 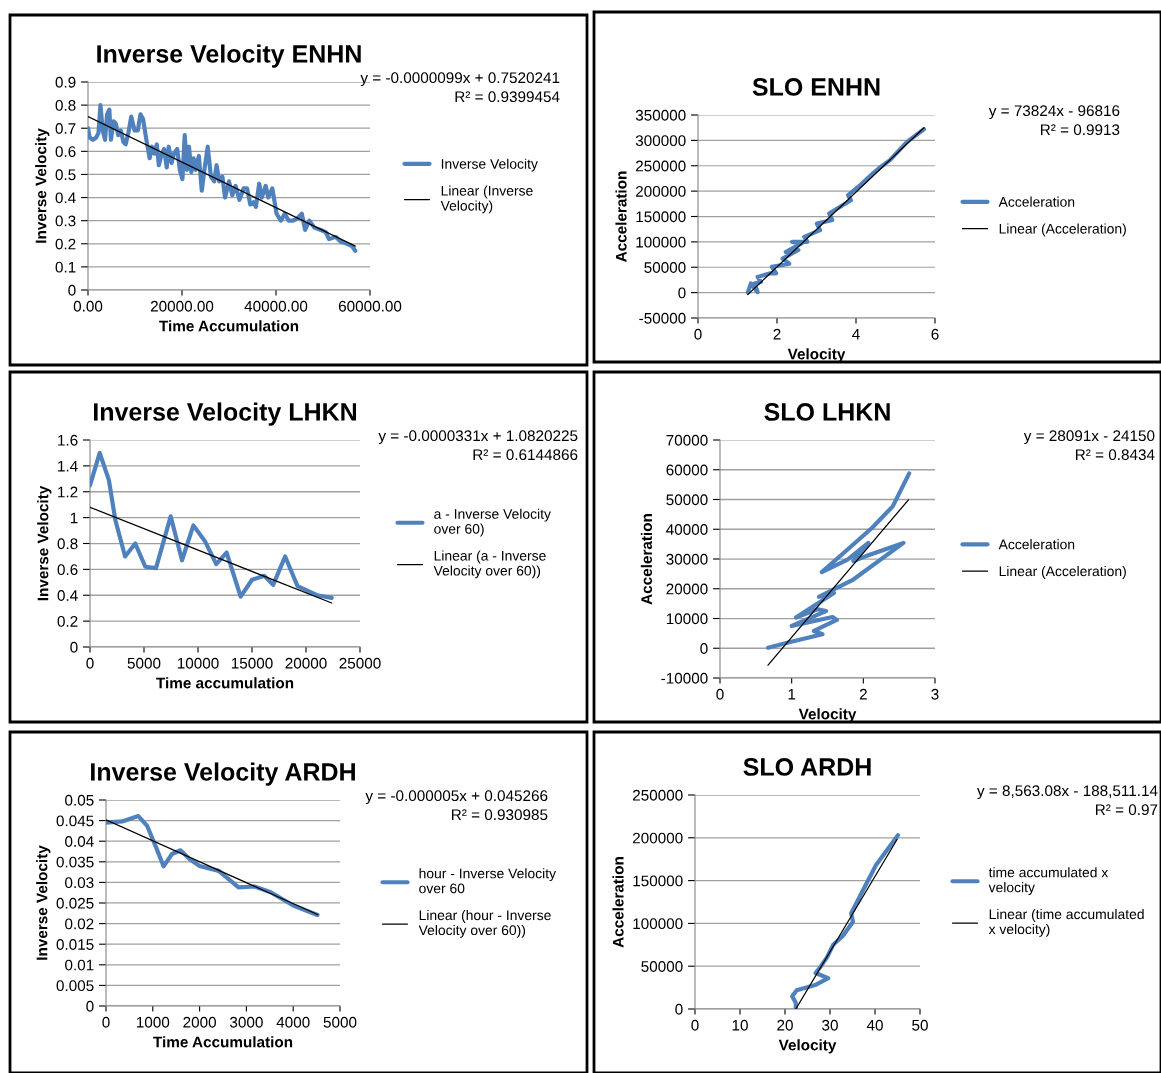 I want to click on chart-title: Inverse Velocity ENHN, so click(x=229, y=56).